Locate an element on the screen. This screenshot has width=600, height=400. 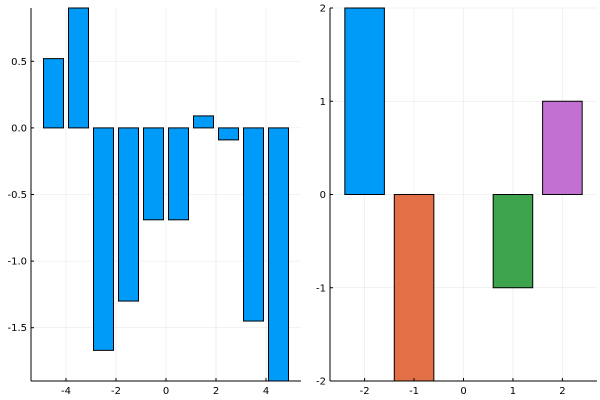
left-x-tick-label: 2 is located at coordinates (216, 391).